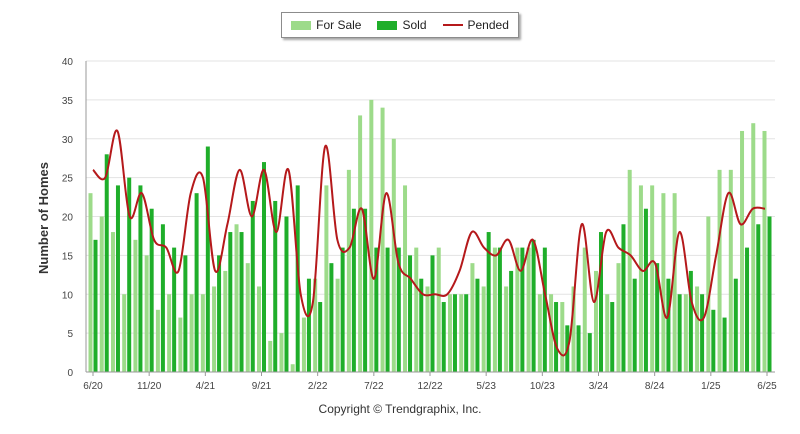 Image resolution: width=800 pixels, height=434 pixels. What do you see at coordinates (93, 386) in the screenshot?
I see `x-tick-label: 6/20` at bounding box center [93, 386].